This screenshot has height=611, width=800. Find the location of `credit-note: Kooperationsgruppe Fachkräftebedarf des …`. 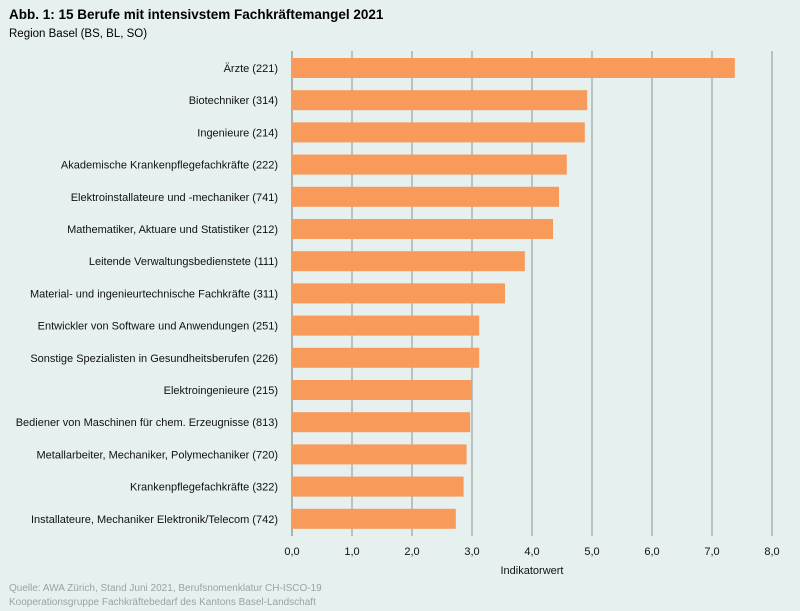

credit-note: Kooperationsgruppe Fachkräftebedarf des … is located at coordinates (162, 602).